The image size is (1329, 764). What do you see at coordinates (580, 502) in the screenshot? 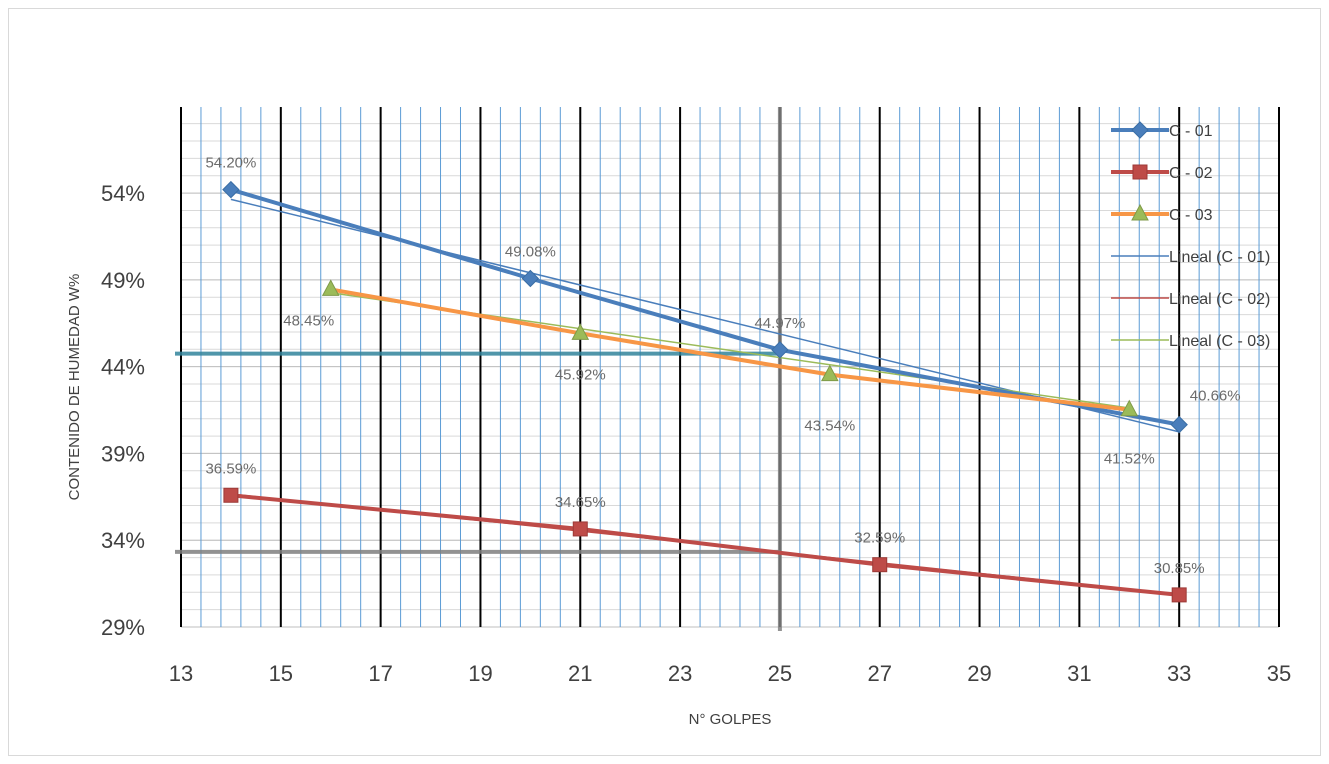
I see `data-label: 34.65%` at bounding box center [580, 502].